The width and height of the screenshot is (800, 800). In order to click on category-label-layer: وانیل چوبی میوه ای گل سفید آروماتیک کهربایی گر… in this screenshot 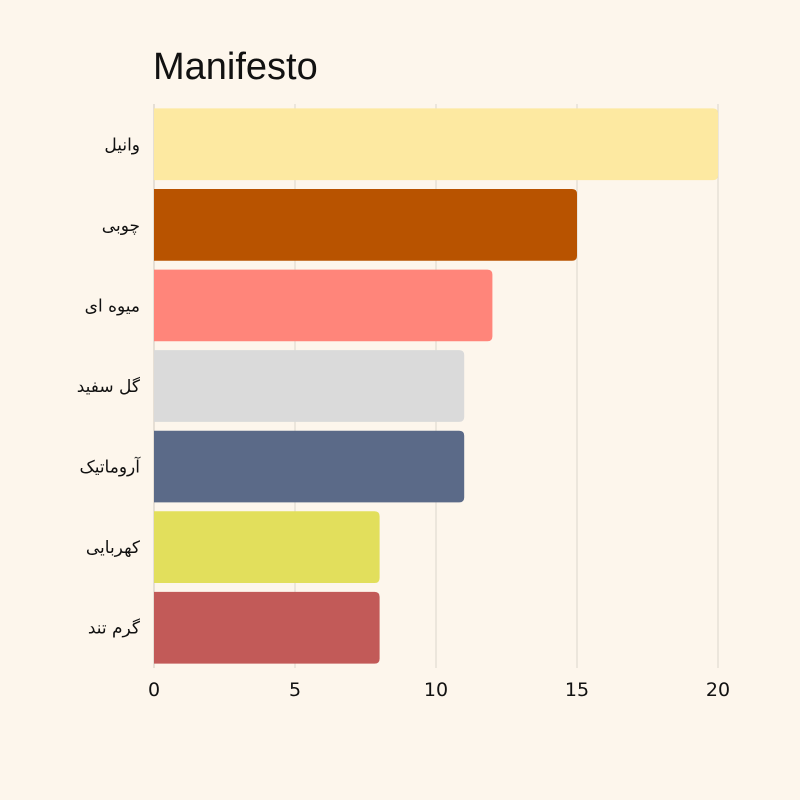, I will do `click(109, 386)`.